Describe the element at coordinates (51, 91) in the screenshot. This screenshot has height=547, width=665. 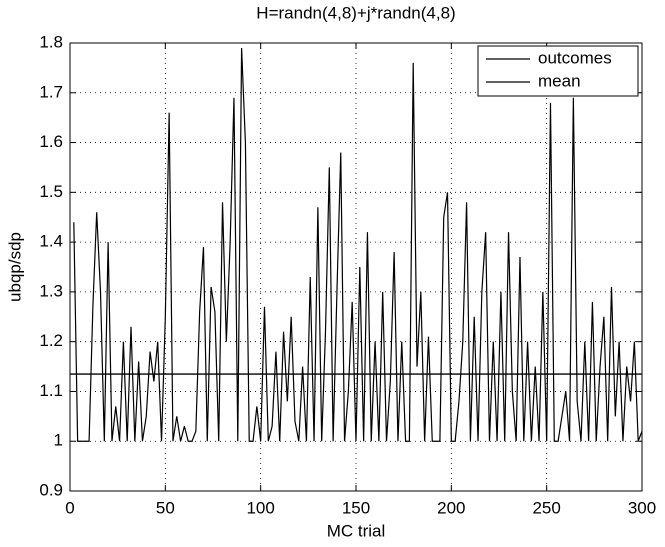
I see `y-tick-label: 1.7` at that location.